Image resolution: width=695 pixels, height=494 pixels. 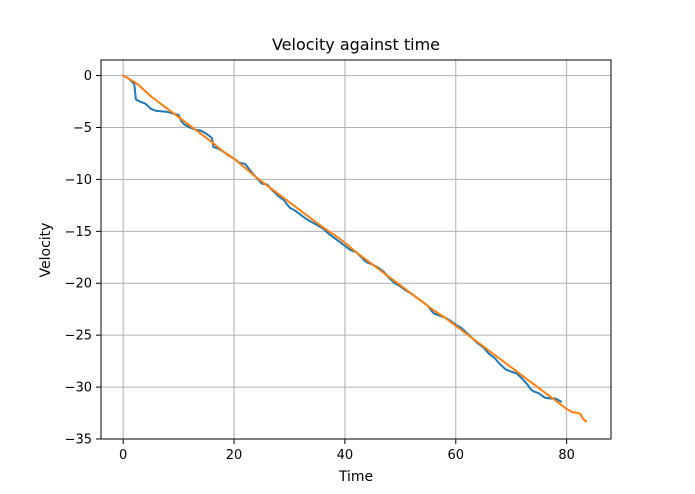 I want to click on y-tick-label: −35, so click(x=78, y=440).